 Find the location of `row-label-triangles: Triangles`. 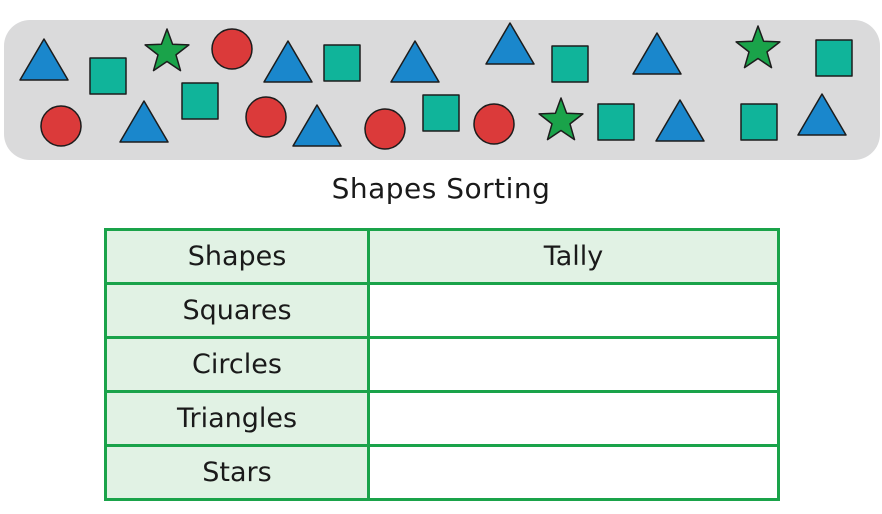

row-label-triangles: Triangles is located at coordinates (237, 418).